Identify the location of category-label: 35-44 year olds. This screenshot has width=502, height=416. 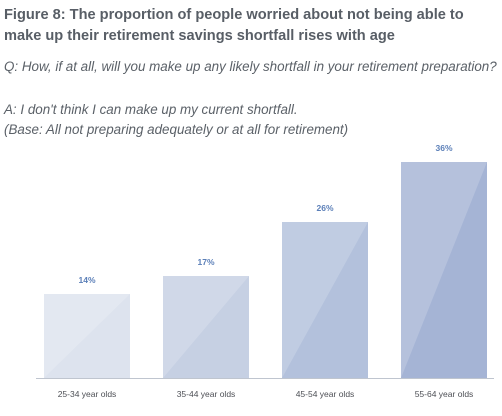
(206, 394).